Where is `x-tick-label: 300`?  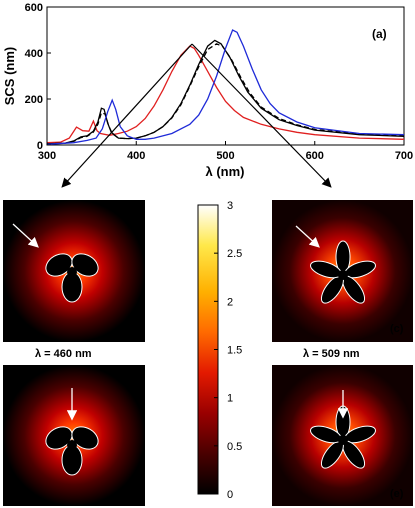 x-tick-label: 300 is located at coordinates (47, 156).